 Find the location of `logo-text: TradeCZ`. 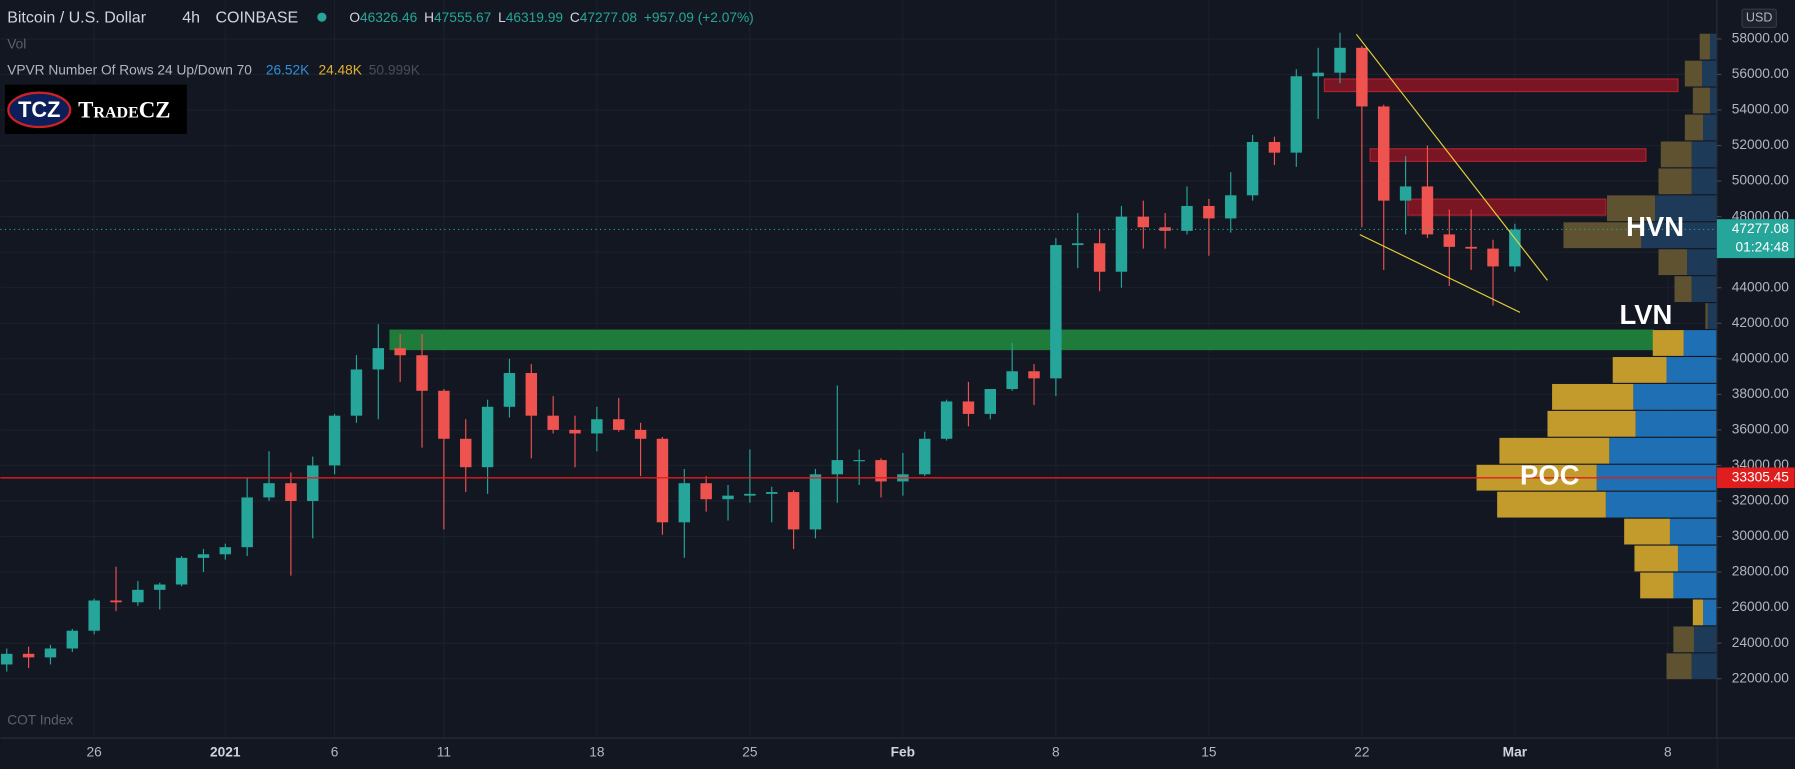

logo-text: TradeCZ is located at coordinates (124, 109).